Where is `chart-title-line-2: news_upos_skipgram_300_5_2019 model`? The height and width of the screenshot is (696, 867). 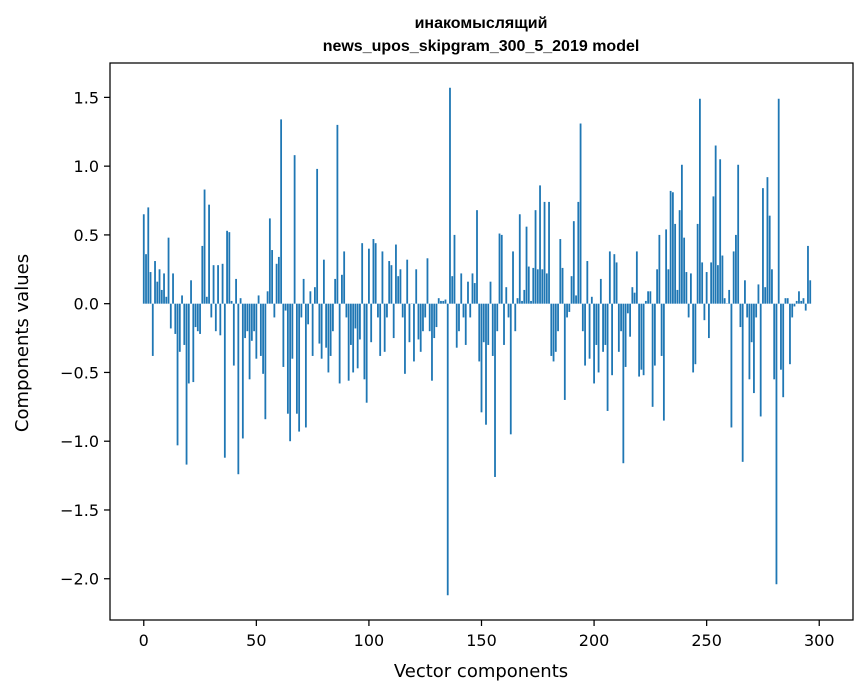
chart-title-line-2: news_upos_skipgram_300_5_2019 model is located at coordinates (481, 46).